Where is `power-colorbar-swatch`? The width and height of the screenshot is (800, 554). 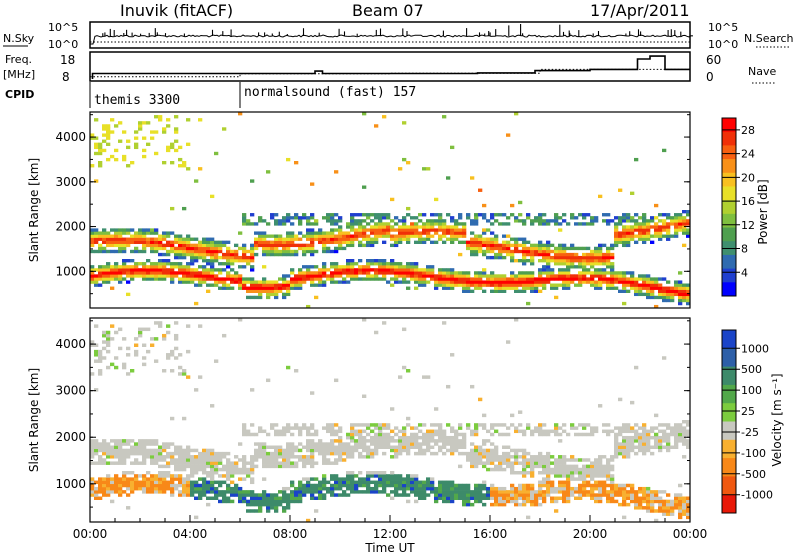
power-colorbar-swatch is located at coordinates (729, 262).